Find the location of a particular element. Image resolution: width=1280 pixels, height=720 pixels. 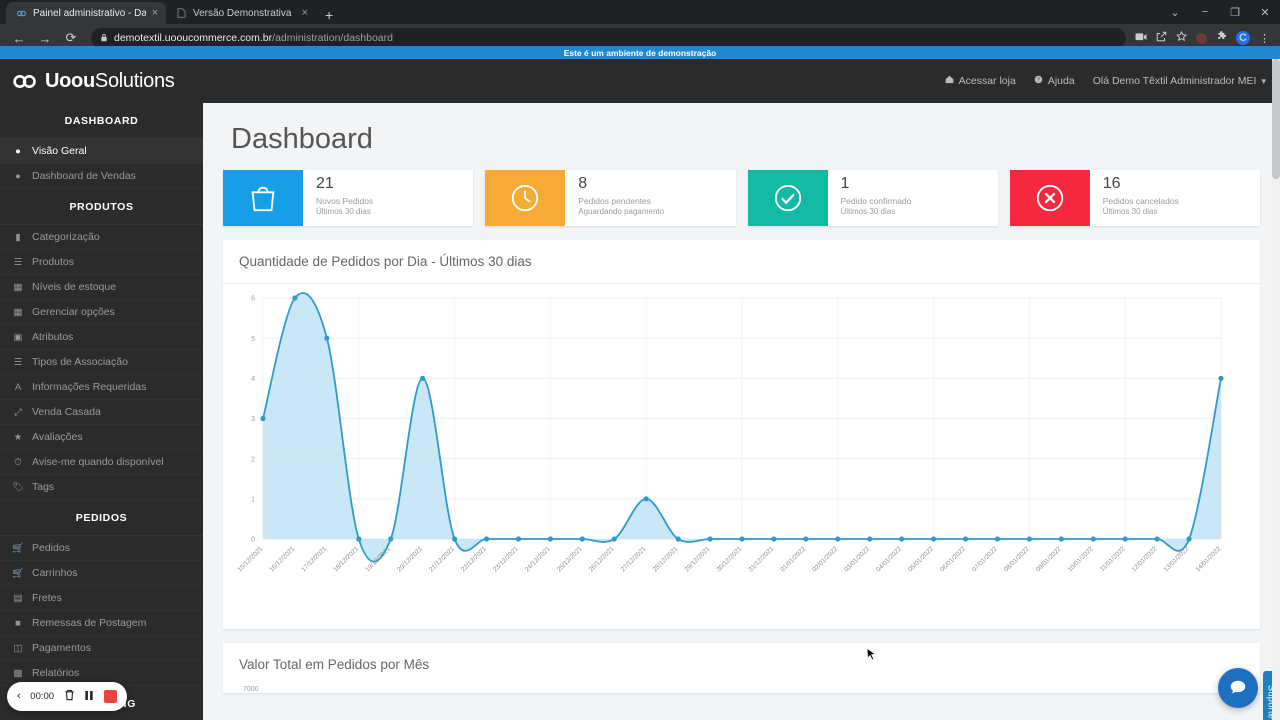

truck-icon: ▤ is located at coordinates (18, 598).